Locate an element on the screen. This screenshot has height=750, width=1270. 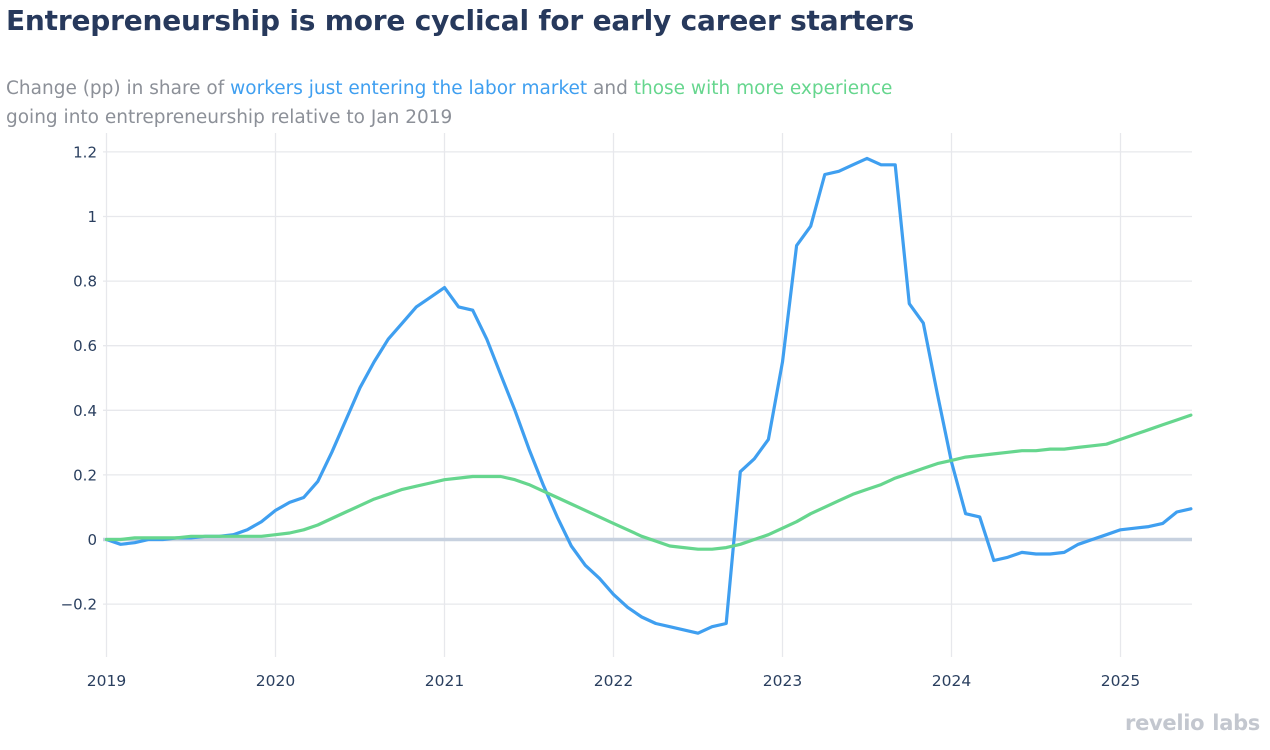
subtitle-text: Change (pp) in share of is located at coordinates (118, 88).